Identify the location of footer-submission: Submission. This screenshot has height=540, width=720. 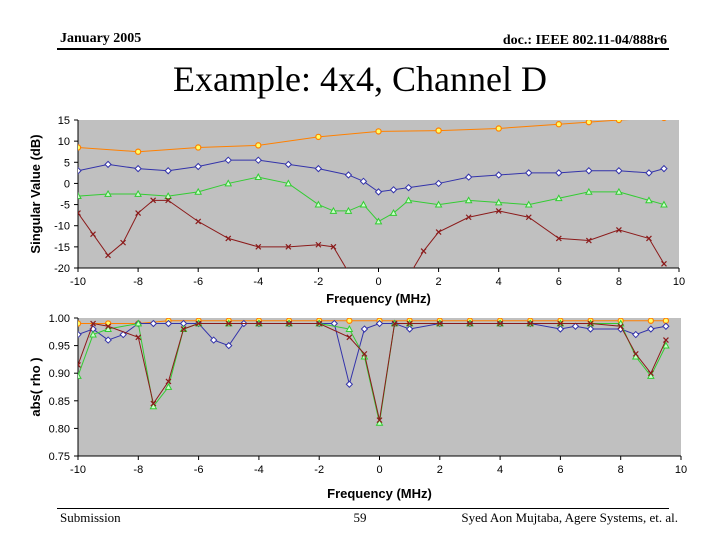
(90, 517).